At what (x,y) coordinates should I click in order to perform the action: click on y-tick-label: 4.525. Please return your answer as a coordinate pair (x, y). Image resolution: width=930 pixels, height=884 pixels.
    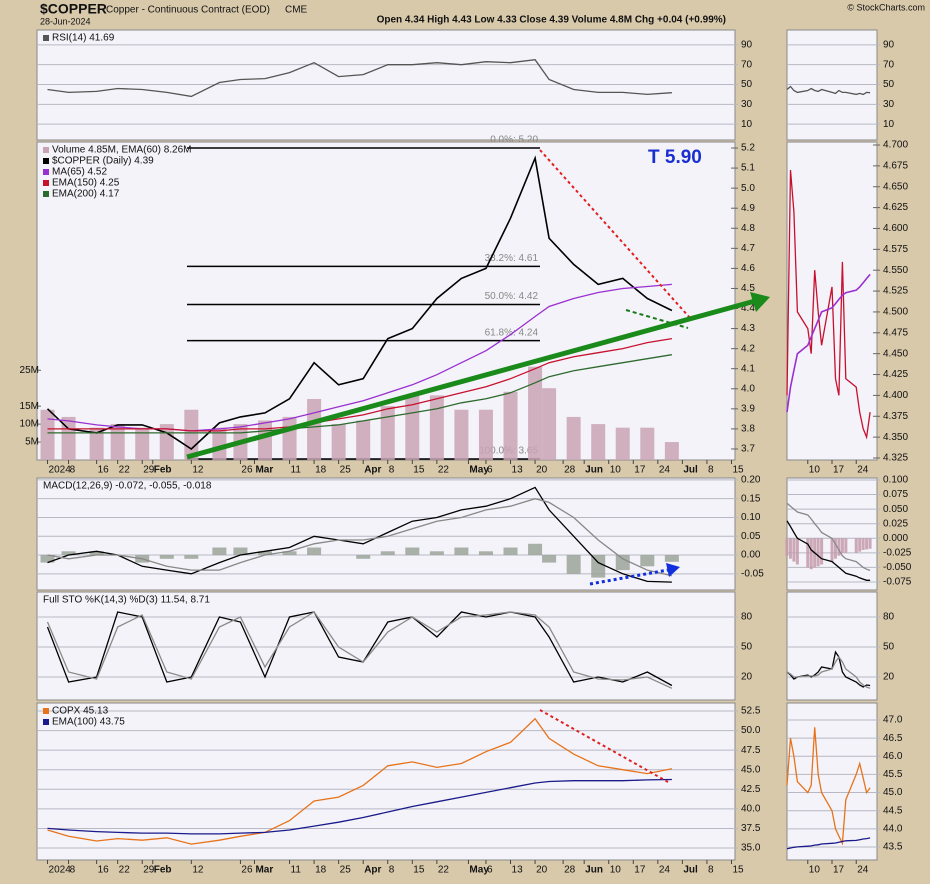
    Looking at the image, I should click on (895, 291).